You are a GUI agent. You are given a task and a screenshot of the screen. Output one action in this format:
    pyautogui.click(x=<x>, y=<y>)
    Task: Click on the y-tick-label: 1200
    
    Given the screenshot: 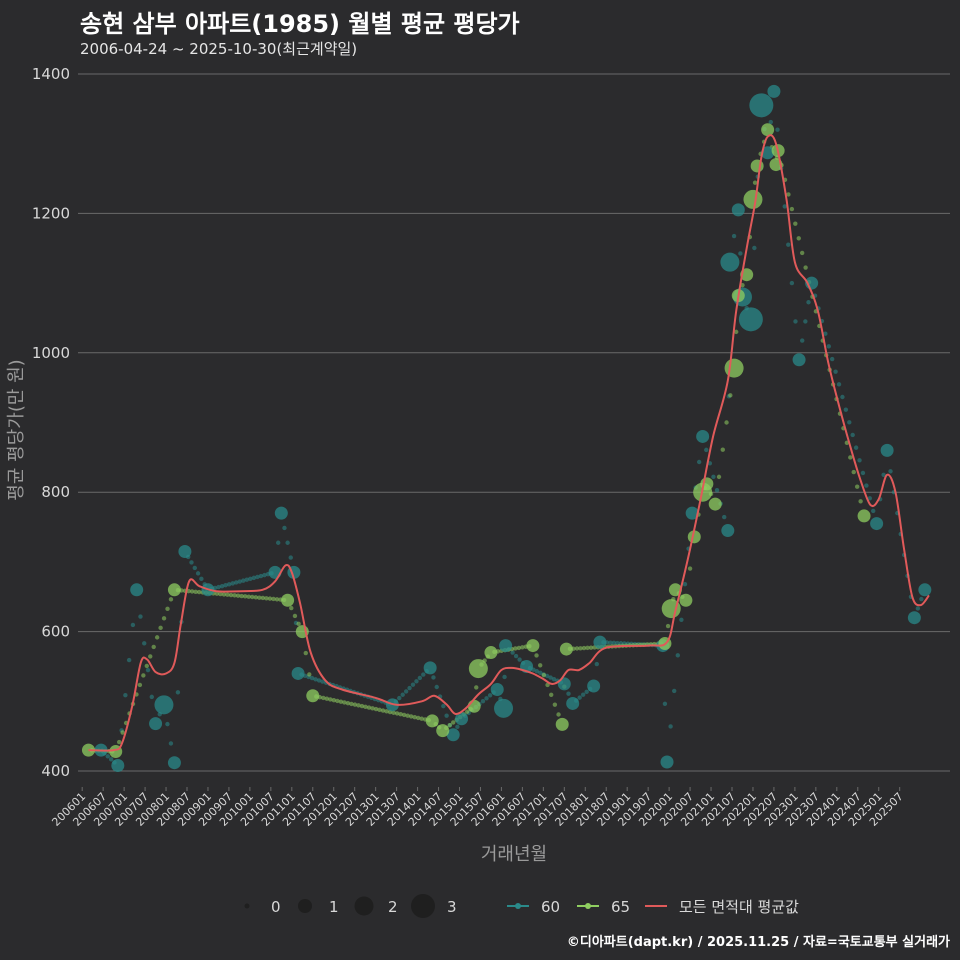 What is the action you would take?
    pyautogui.click(x=51, y=213)
    